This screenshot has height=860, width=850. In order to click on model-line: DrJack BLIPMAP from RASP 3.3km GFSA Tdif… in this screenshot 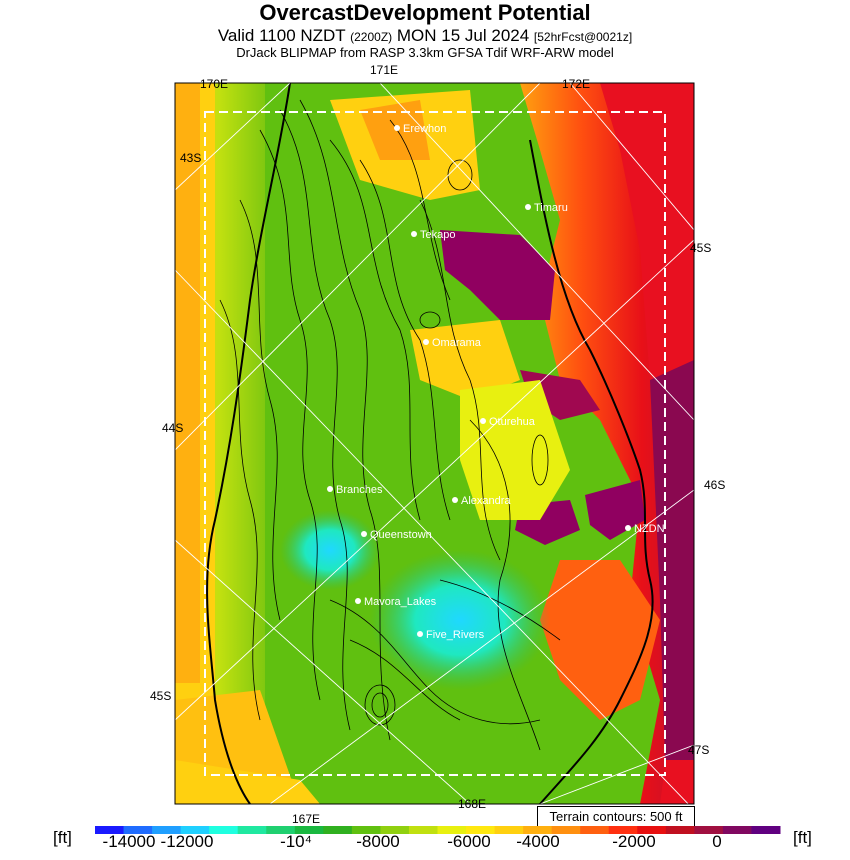, I will do `click(425, 52)`.